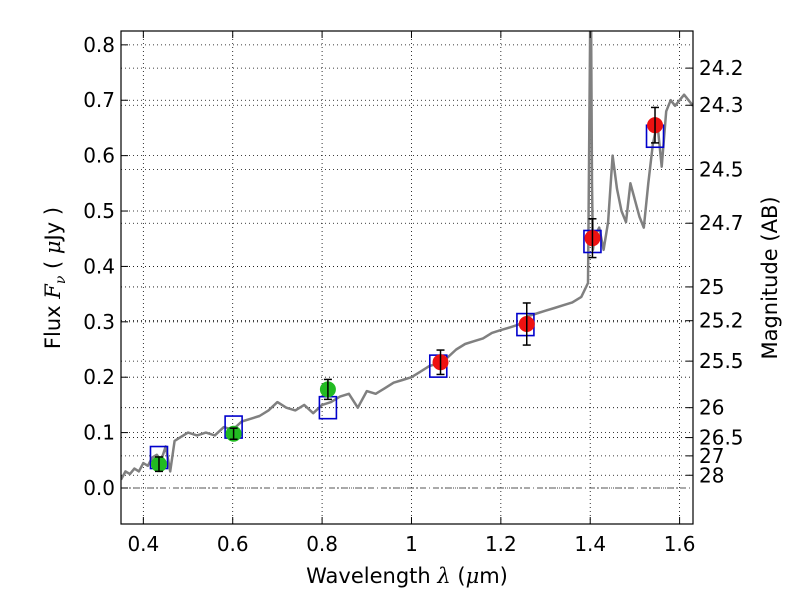 This screenshot has height=600, width=800. What do you see at coordinates (721, 361) in the screenshot?
I see `magnitude-tick-label: 25.5` at bounding box center [721, 361].